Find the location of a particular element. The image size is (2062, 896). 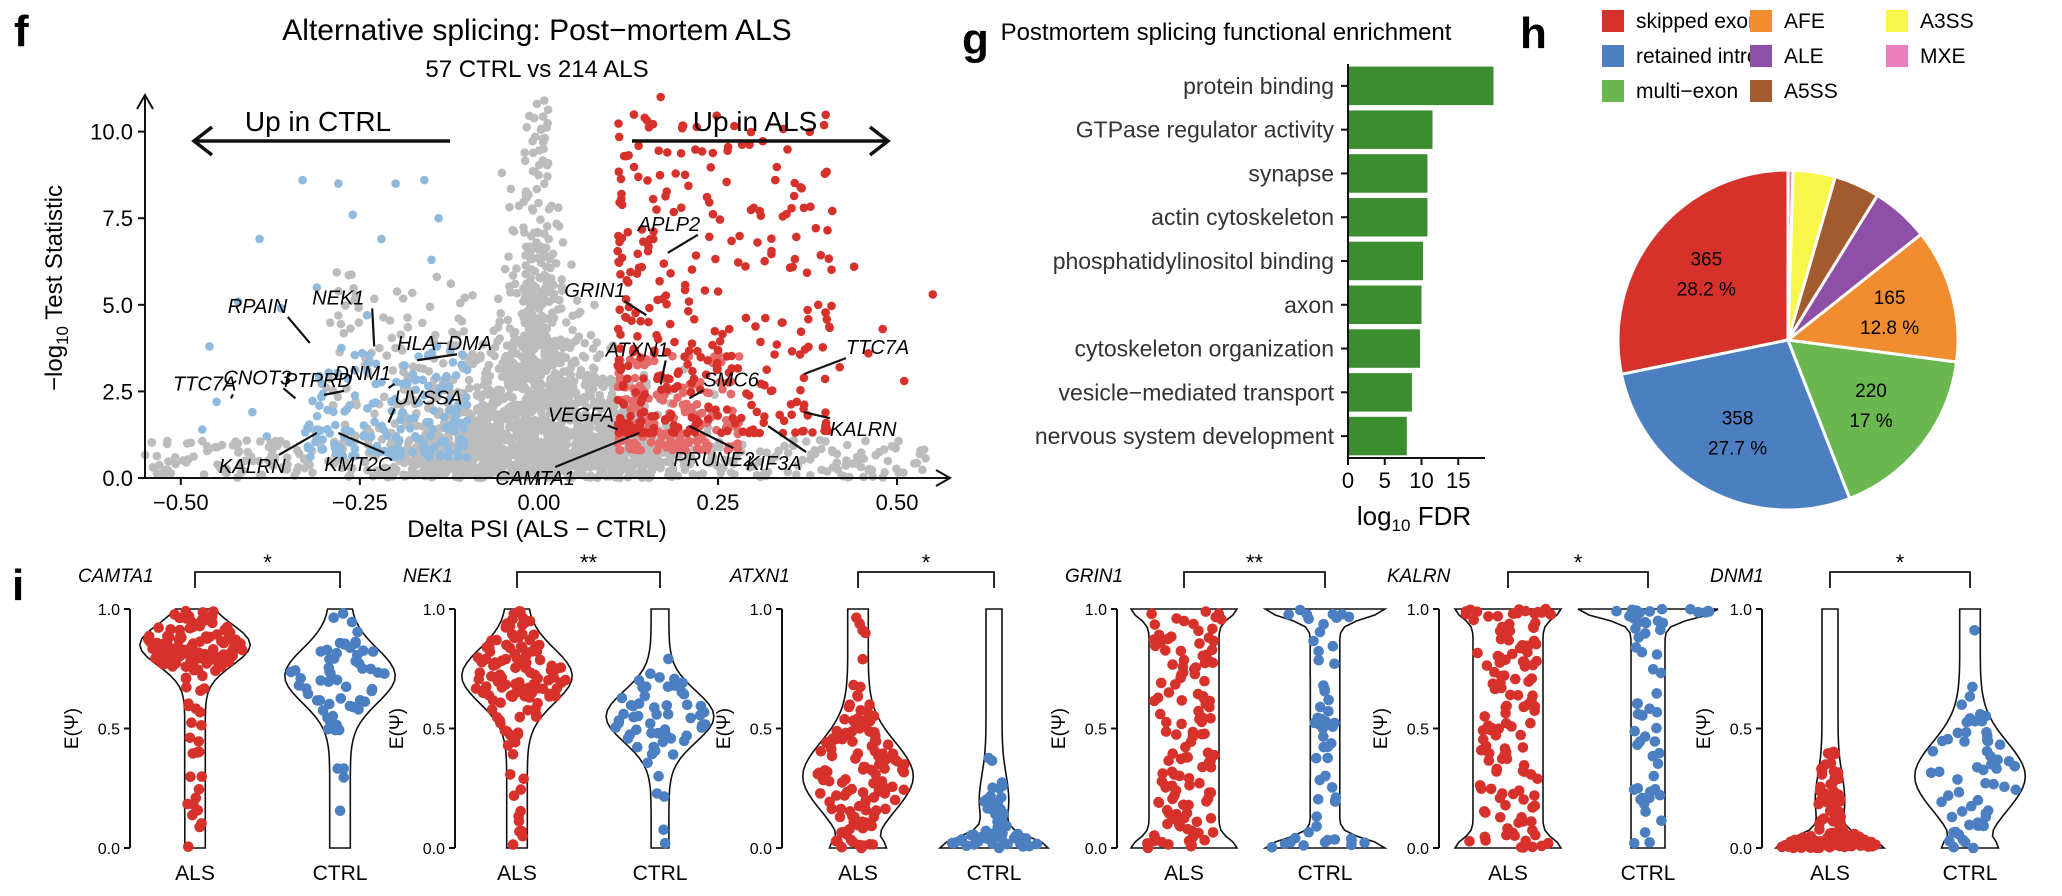

violin-group-label: ALS is located at coordinates (517, 873).